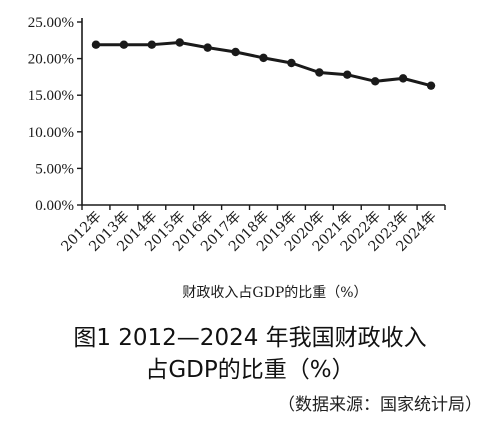 The image size is (500, 426). What do you see at coordinates (250, 338) in the screenshot?
I see `figure-caption-line1: 图1 2012—2024 年我国财政收入` at bounding box center [250, 338].